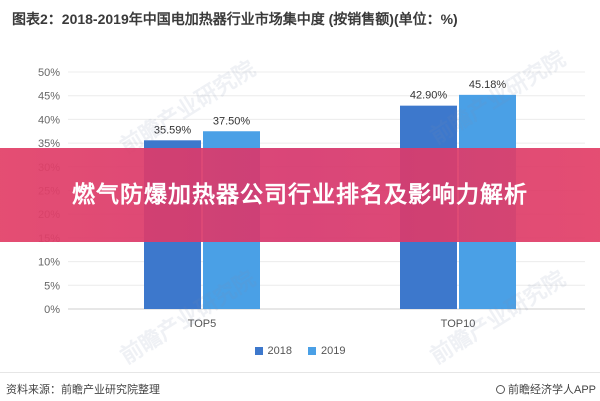  I want to click on legend-swatch-2018, so click(258, 351).